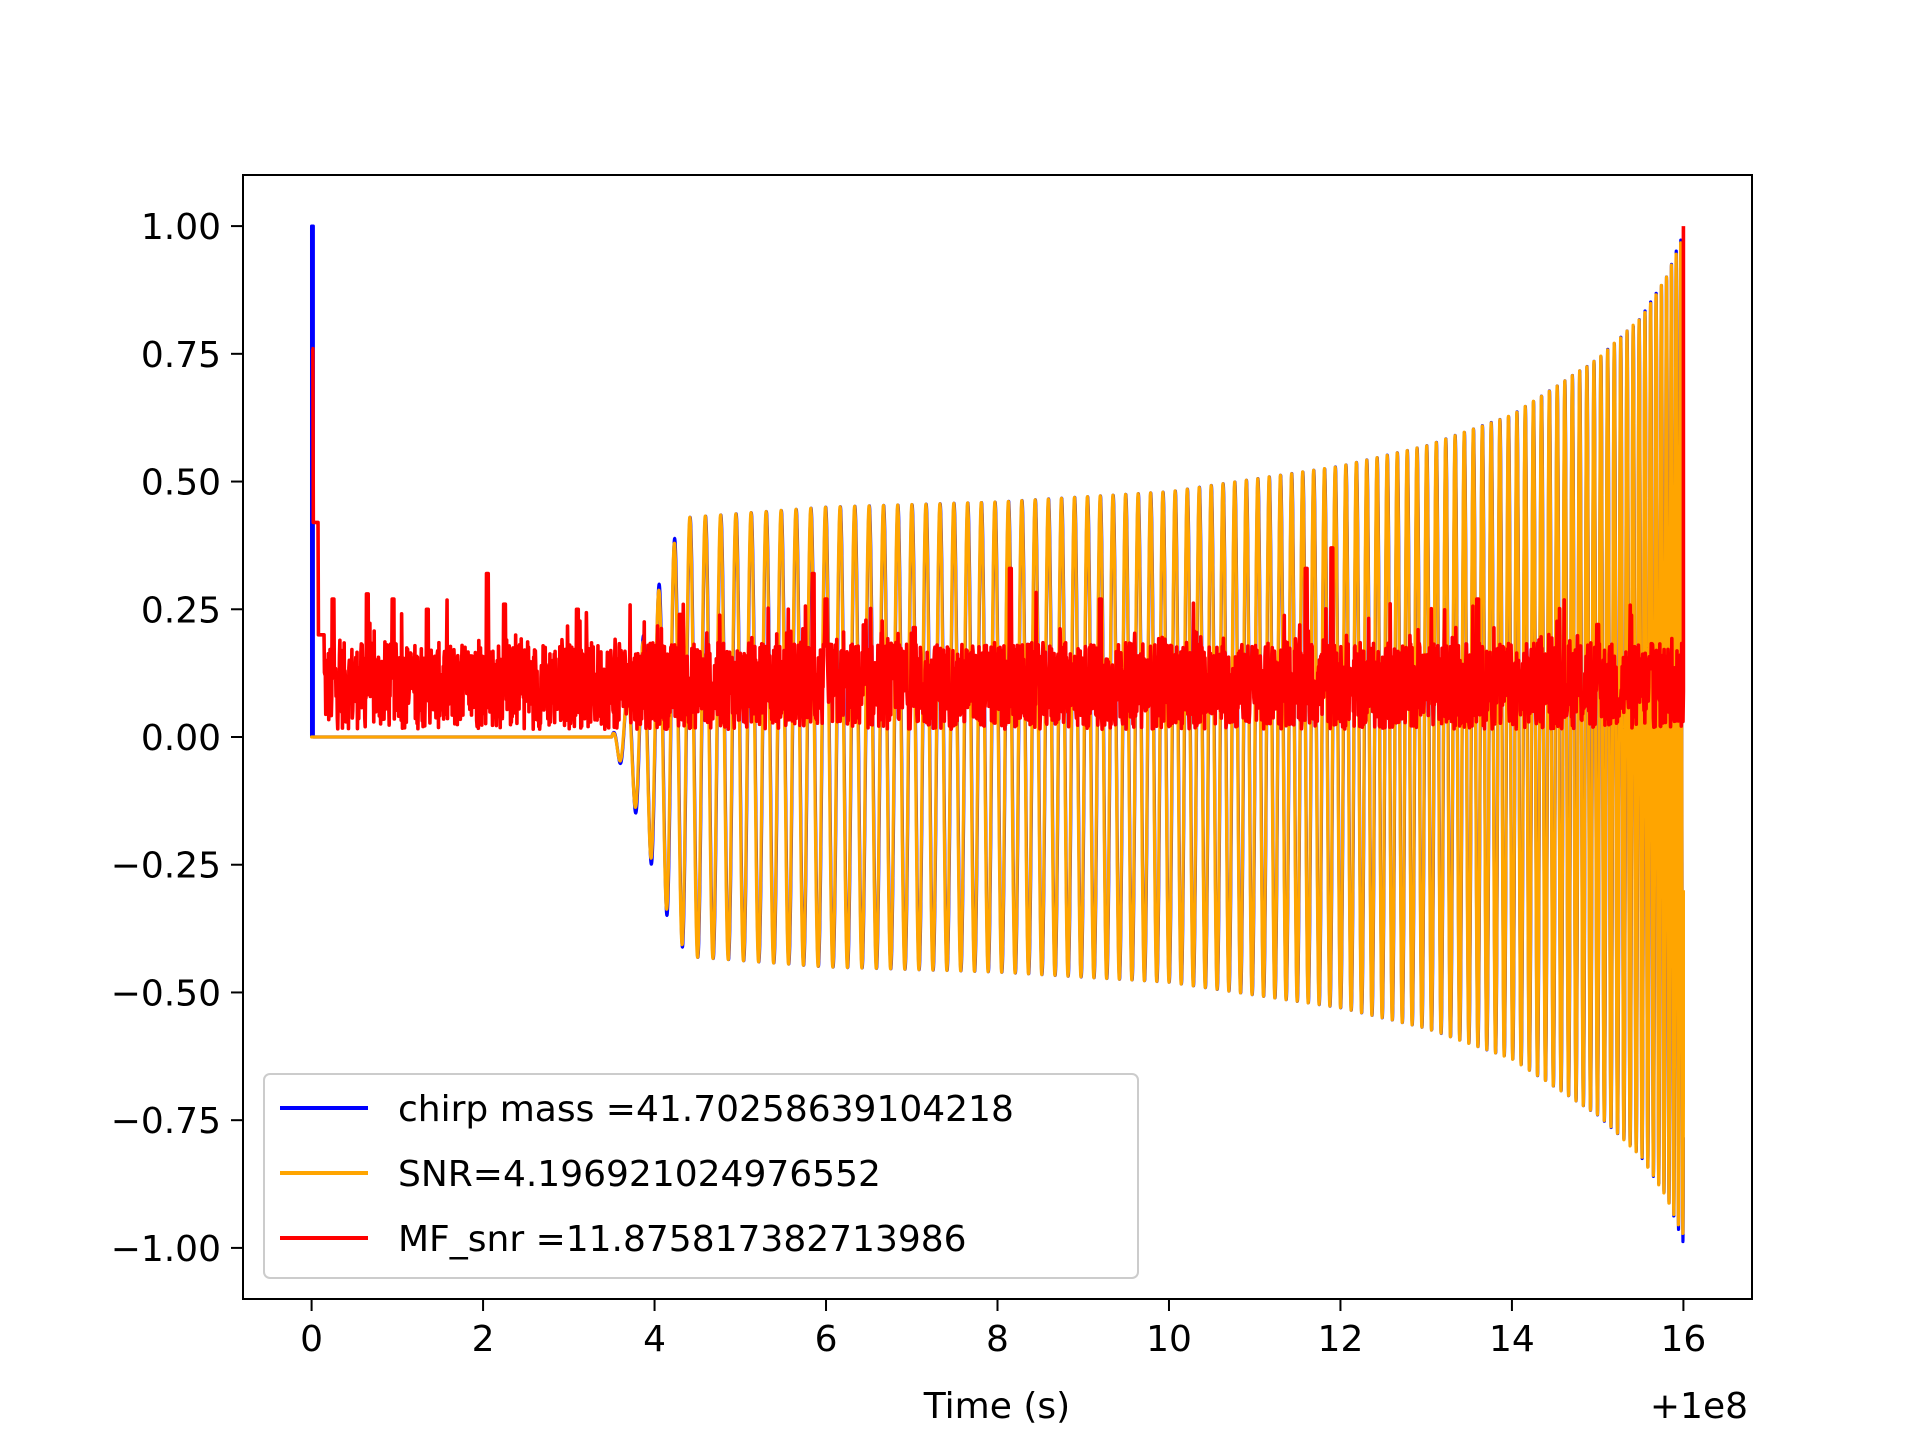  I want to click on legend-label-0: chirp mass =41.70258639104218, so click(706, 1109).